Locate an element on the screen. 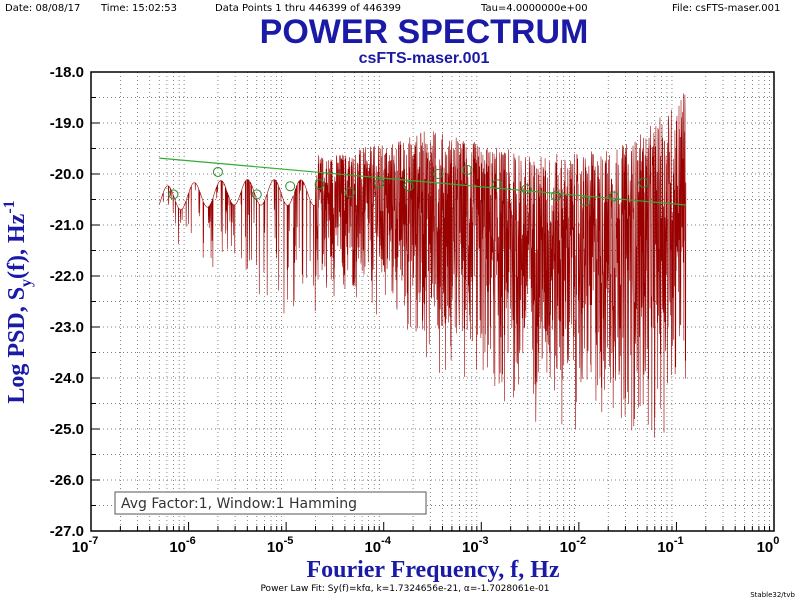 The height and width of the screenshot is (600, 800). header-file: File: csFTS-maser.001 is located at coordinates (726, 8).